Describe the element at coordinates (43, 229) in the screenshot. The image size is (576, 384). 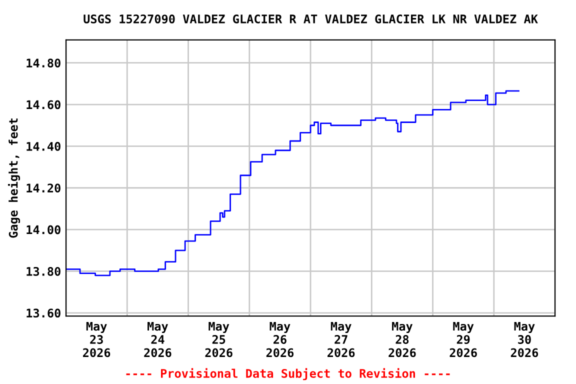
I see `y-tick-label: 14.00` at that location.